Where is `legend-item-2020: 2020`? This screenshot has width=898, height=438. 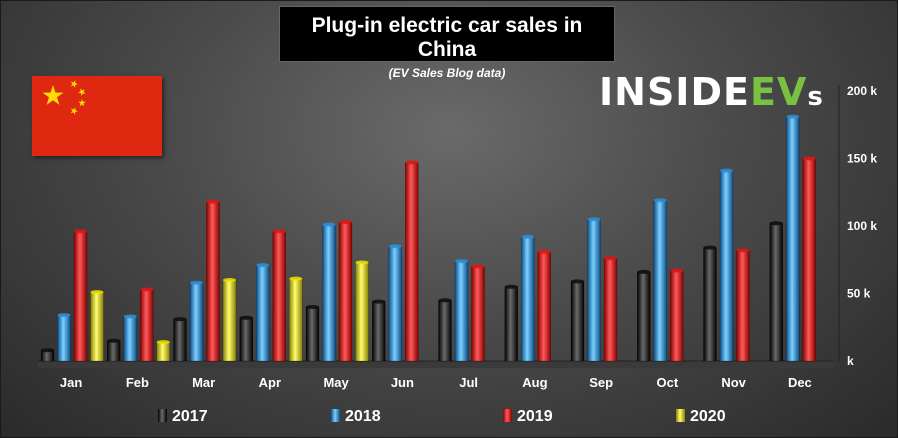
legend-item-2020: 2020 is located at coordinates (701, 416).